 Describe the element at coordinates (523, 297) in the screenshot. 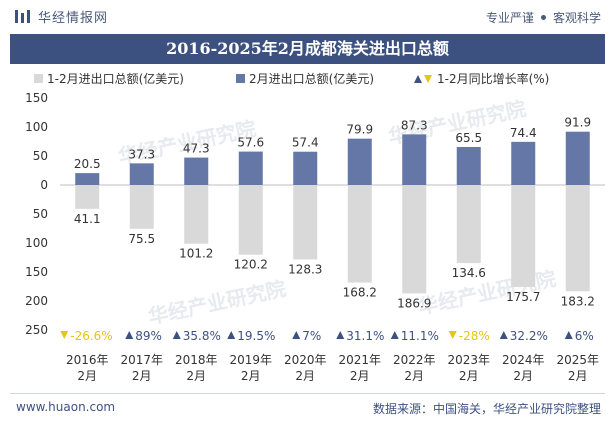

I see `data-label-ytd: 175.7` at that location.